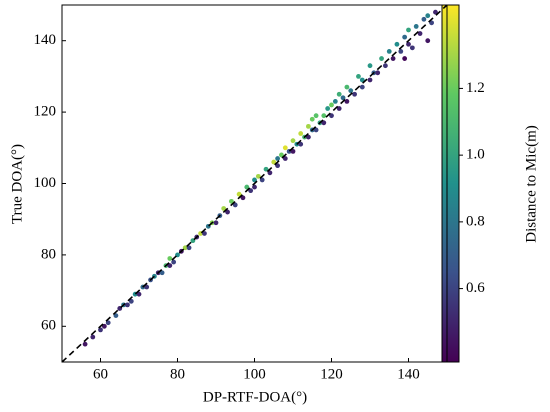  I want to click on colorbar-tick-label: 0.6, so click(475, 288).